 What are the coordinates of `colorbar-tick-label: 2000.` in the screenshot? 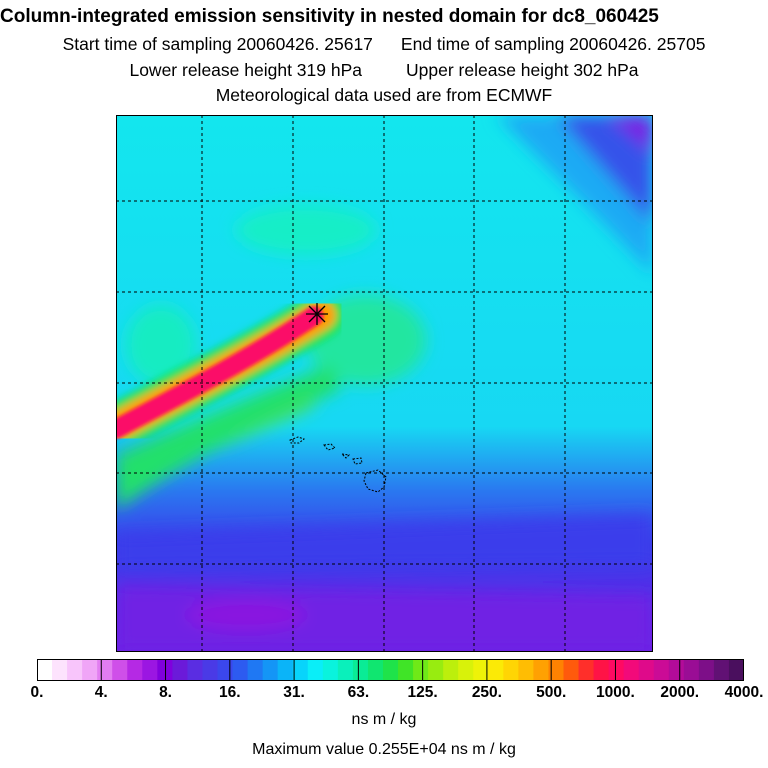 It's located at (680, 692).